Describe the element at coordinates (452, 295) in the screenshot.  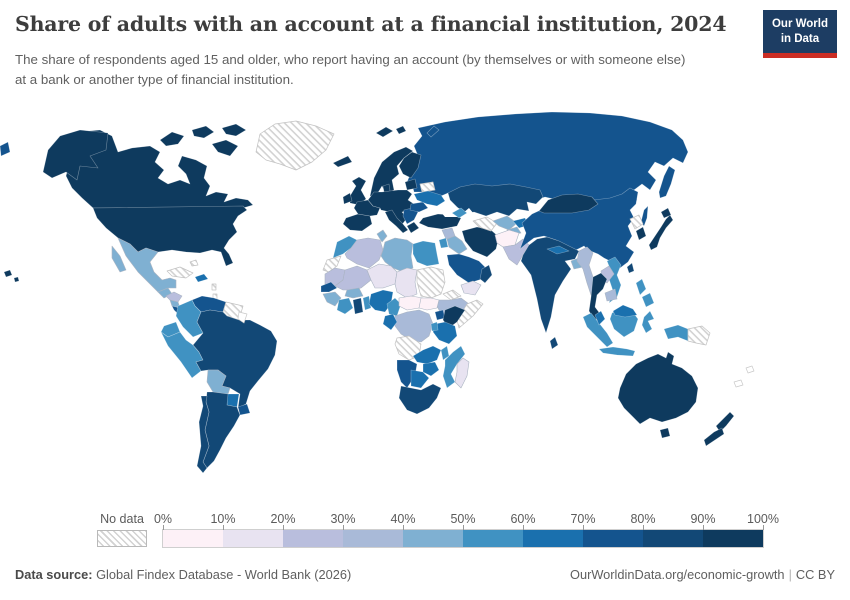
I see `country-eritrea` at that location.